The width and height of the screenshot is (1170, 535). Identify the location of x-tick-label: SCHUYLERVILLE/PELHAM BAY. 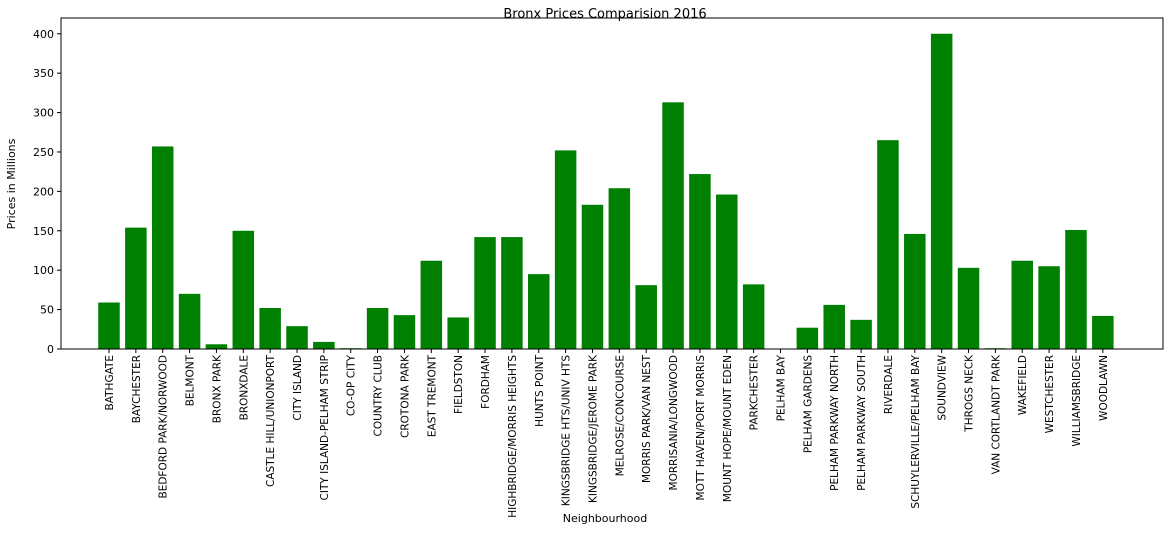
(916, 431).